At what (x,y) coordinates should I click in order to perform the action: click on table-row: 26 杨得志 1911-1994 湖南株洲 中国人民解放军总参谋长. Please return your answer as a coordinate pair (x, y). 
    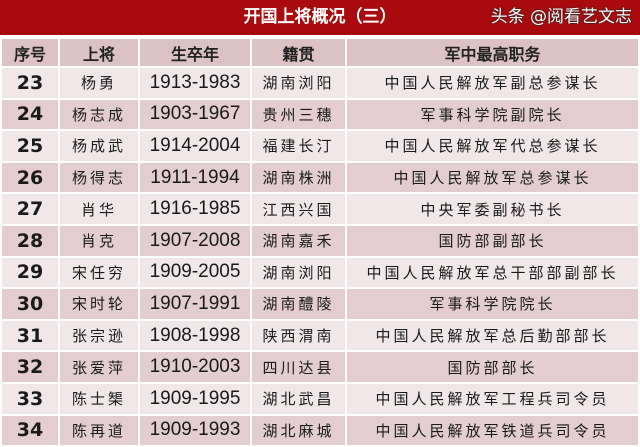
    Looking at the image, I should click on (320, 177).